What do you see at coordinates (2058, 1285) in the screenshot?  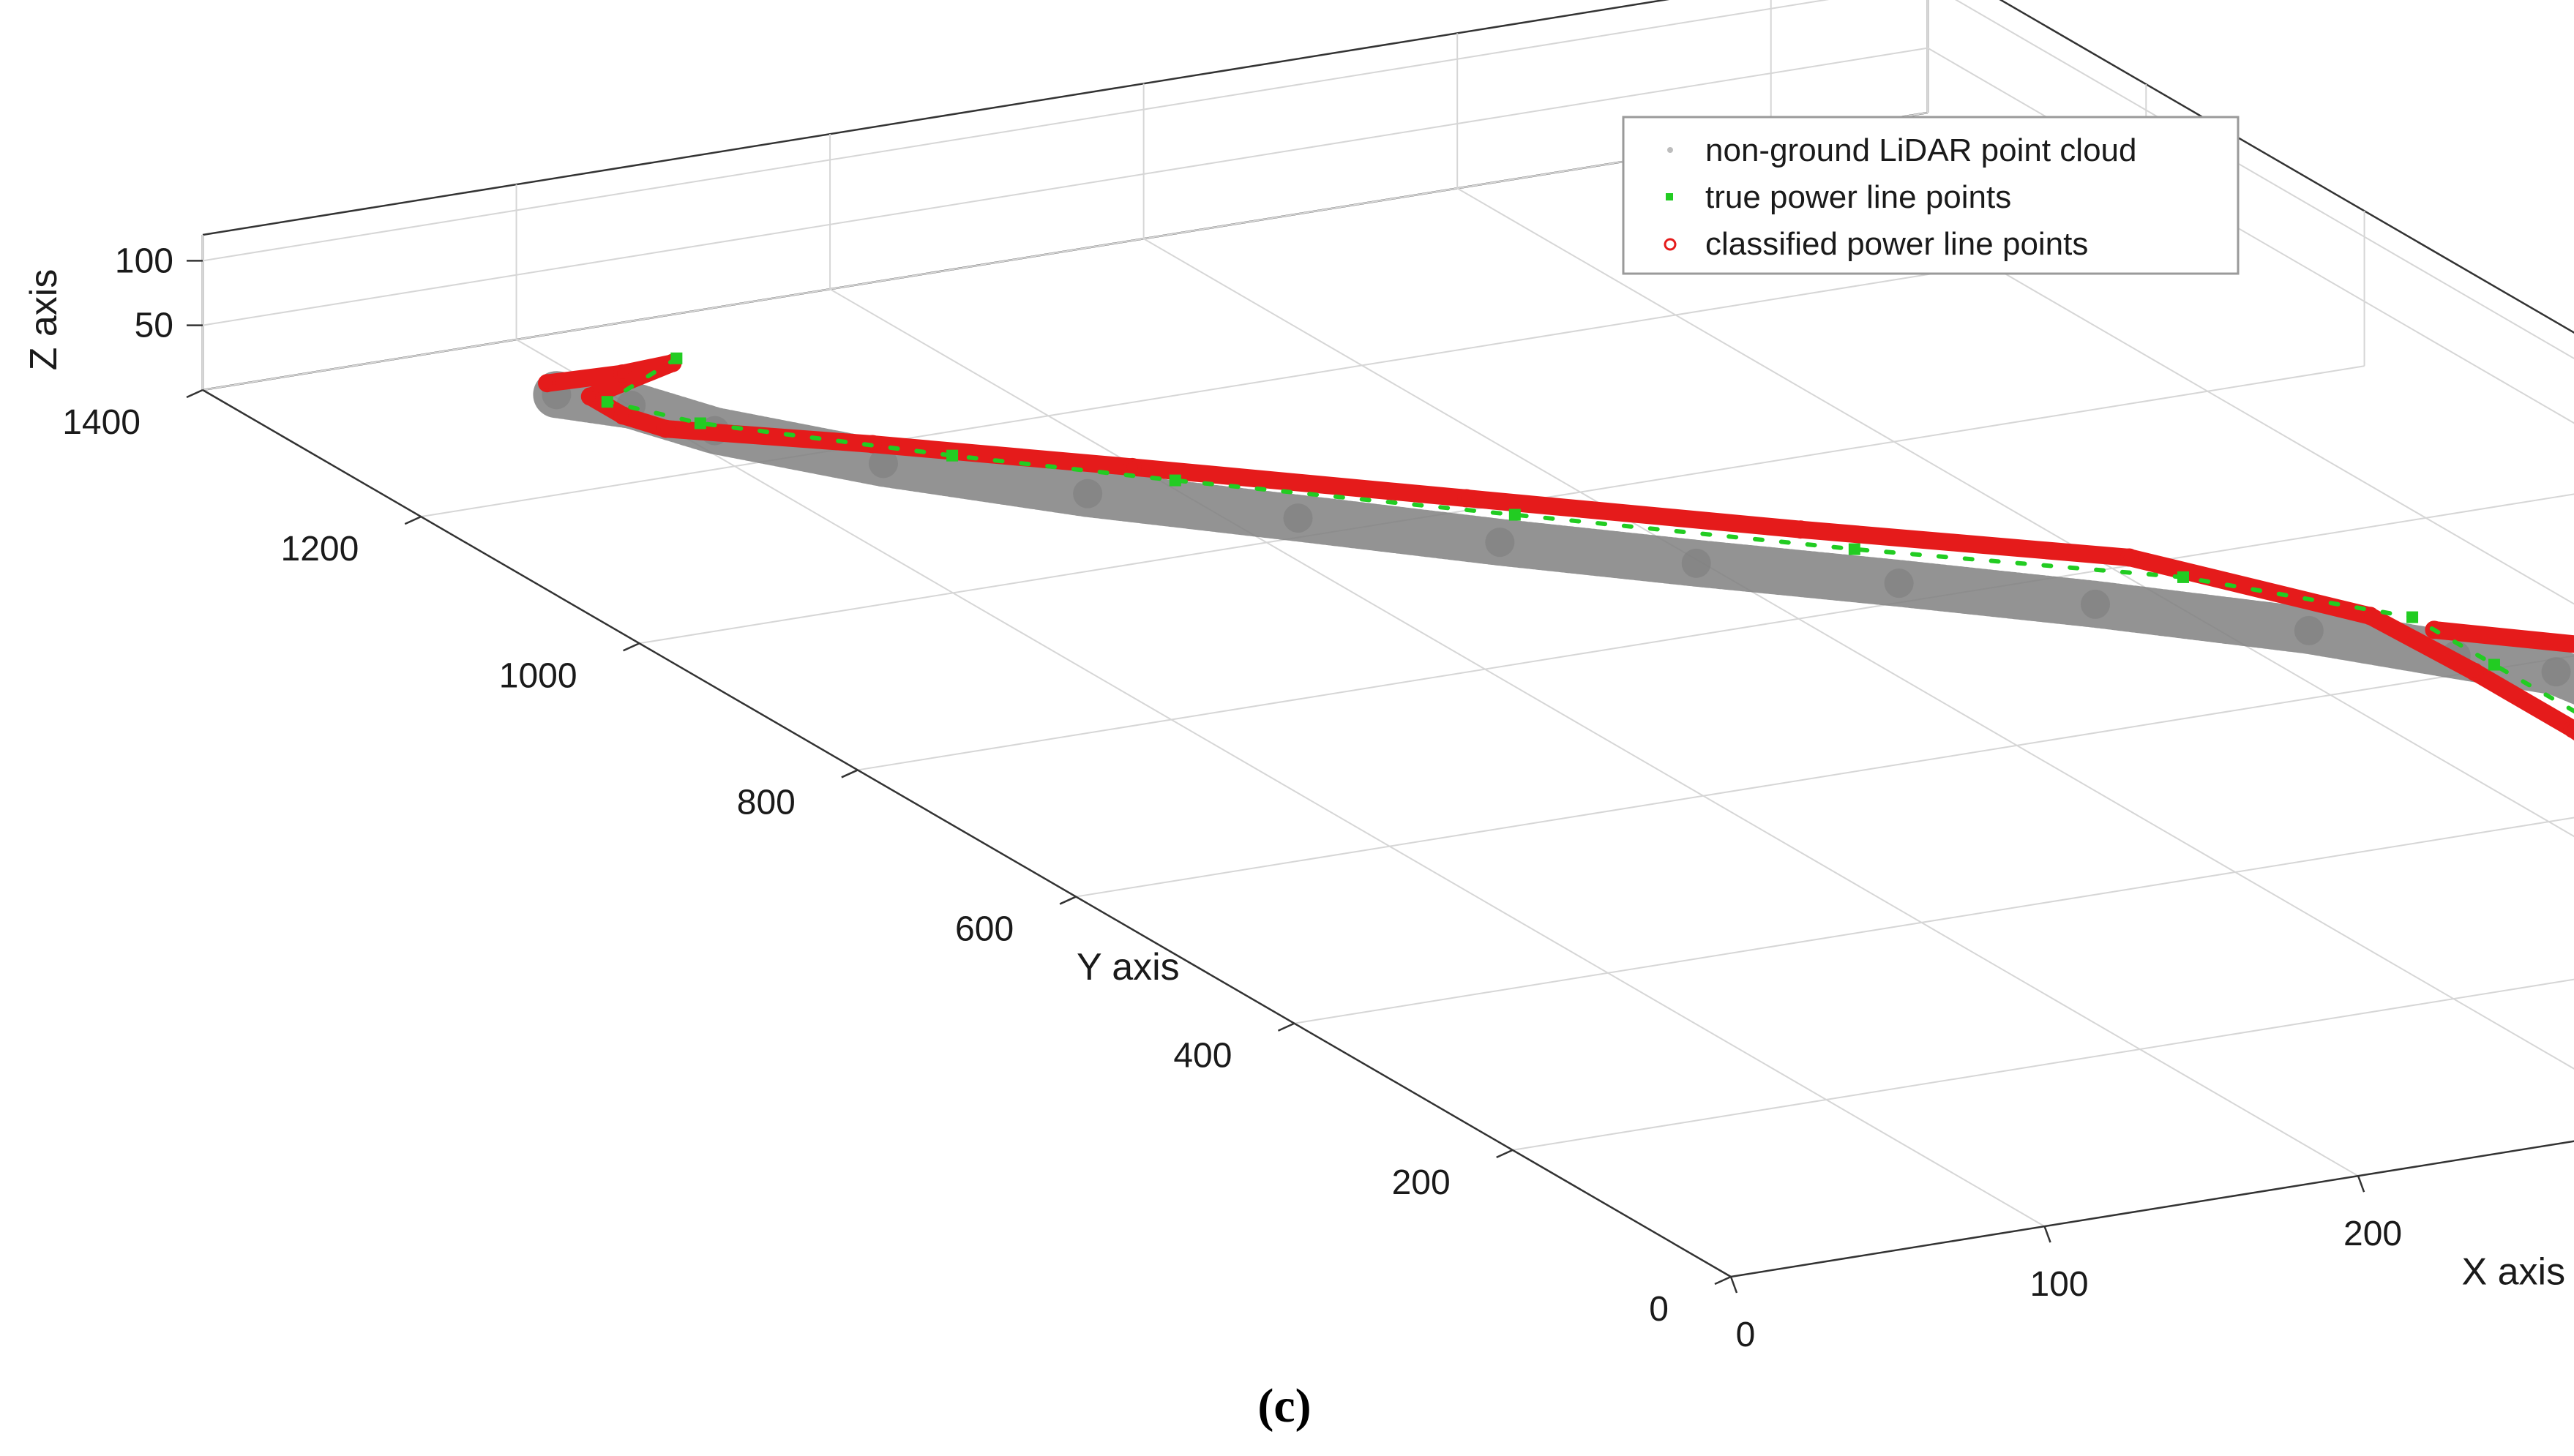 I see `x-tick-label: 100` at bounding box center [2058, 1285].